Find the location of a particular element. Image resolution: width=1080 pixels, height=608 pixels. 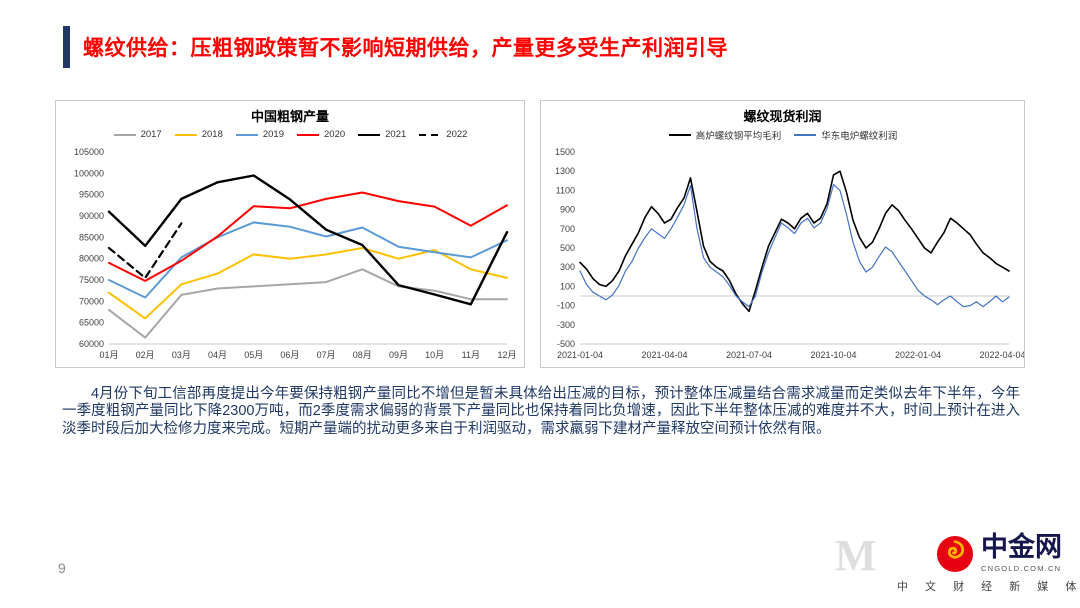

brand-footer: M 中金网 CNGOLD.COM.CN 中 文 财 经 新 媒 体 is located at coordinates (957, 562).